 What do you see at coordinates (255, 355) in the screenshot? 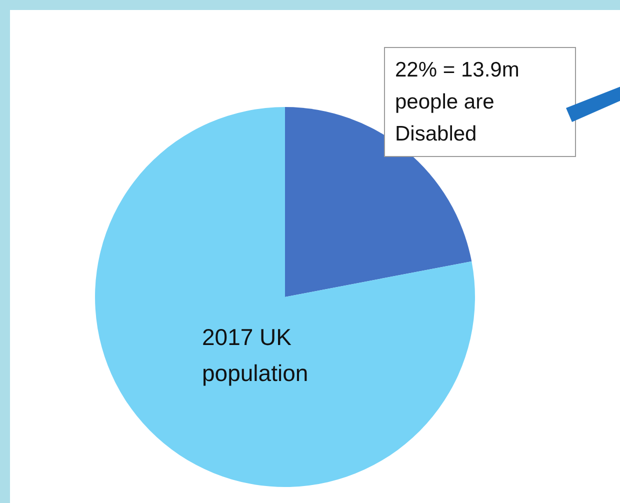
I see `slice-label: 2017 UK population` at bounding box center [255, 355].